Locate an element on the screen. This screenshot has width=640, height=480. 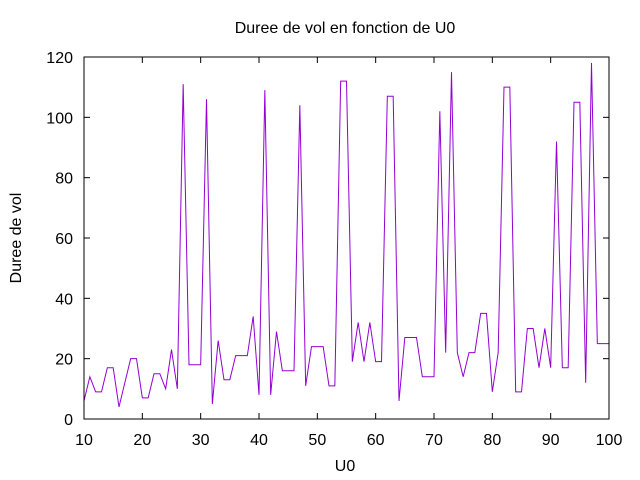
x-tick-label: 10 is located at coordinates (84, 440).